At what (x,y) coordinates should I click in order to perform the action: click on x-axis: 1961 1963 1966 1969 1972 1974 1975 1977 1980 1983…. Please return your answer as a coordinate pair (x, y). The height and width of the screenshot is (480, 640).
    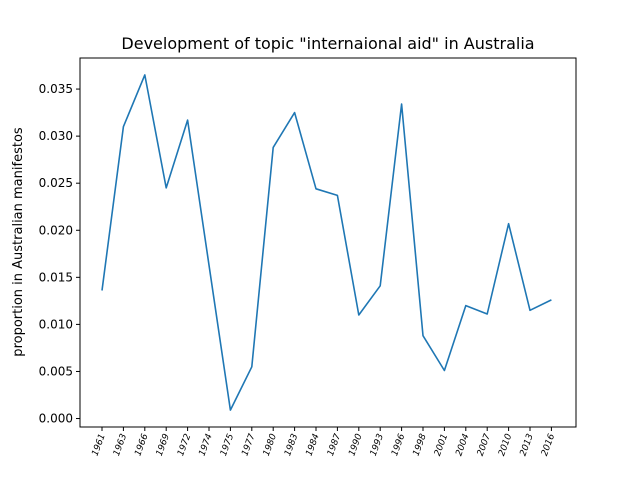
    Looking at the image, I should click on (324, 442).